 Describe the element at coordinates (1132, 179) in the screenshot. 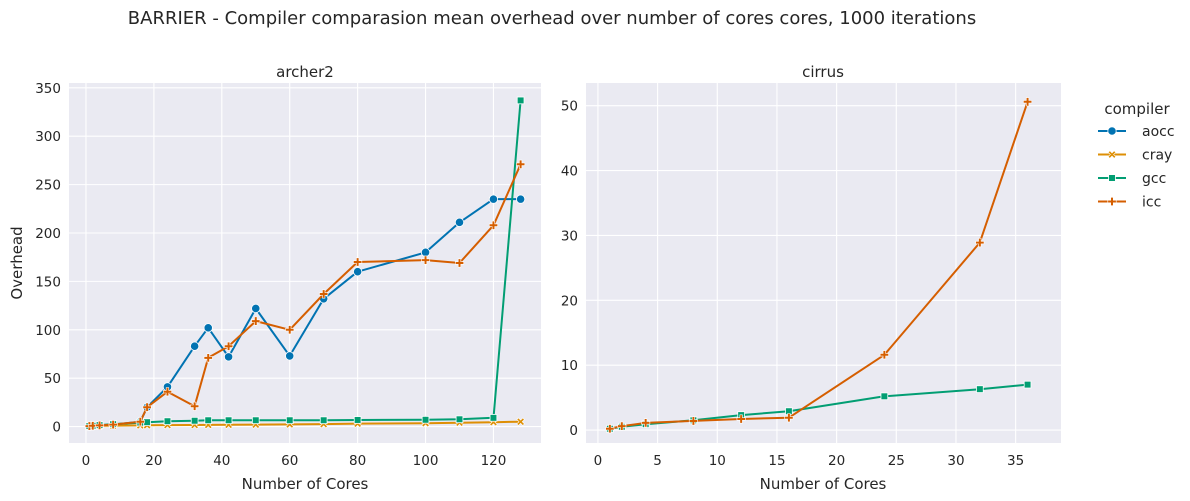

I see `legend-item-gcc: gcc` at that location.